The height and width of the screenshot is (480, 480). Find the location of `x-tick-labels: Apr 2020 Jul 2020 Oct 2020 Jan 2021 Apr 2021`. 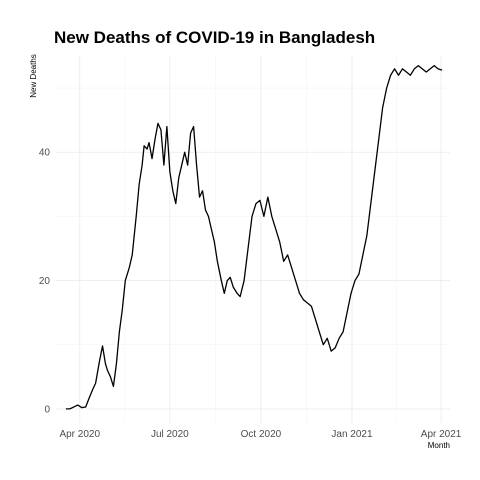

x-tick-labels: Apr 2020 Jul 2020 Oct 2020 Jan 2021 Apr 2021 is located at coordinates (260, 434).